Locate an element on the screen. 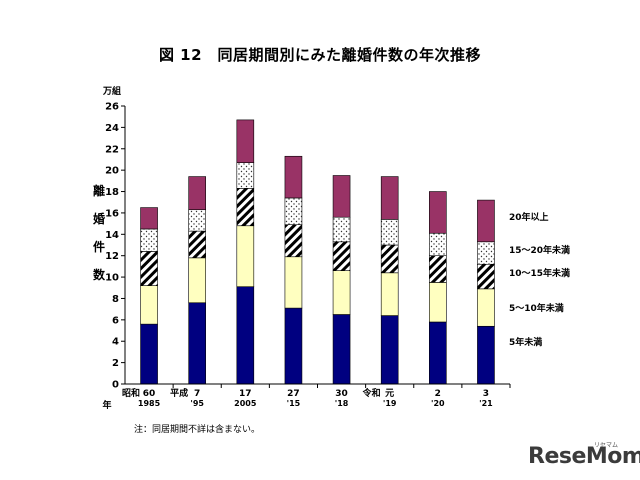  y-tick-label: 24 is located at coordinates (112, 128).